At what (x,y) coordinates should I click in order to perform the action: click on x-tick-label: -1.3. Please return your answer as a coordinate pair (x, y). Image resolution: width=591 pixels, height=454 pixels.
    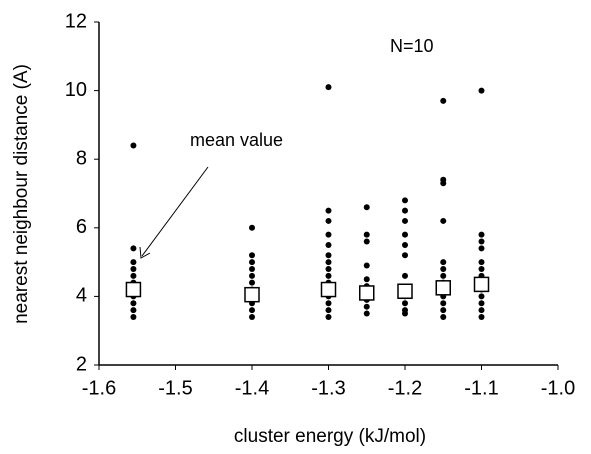
    Looking at the image, I should click on (328, 388).